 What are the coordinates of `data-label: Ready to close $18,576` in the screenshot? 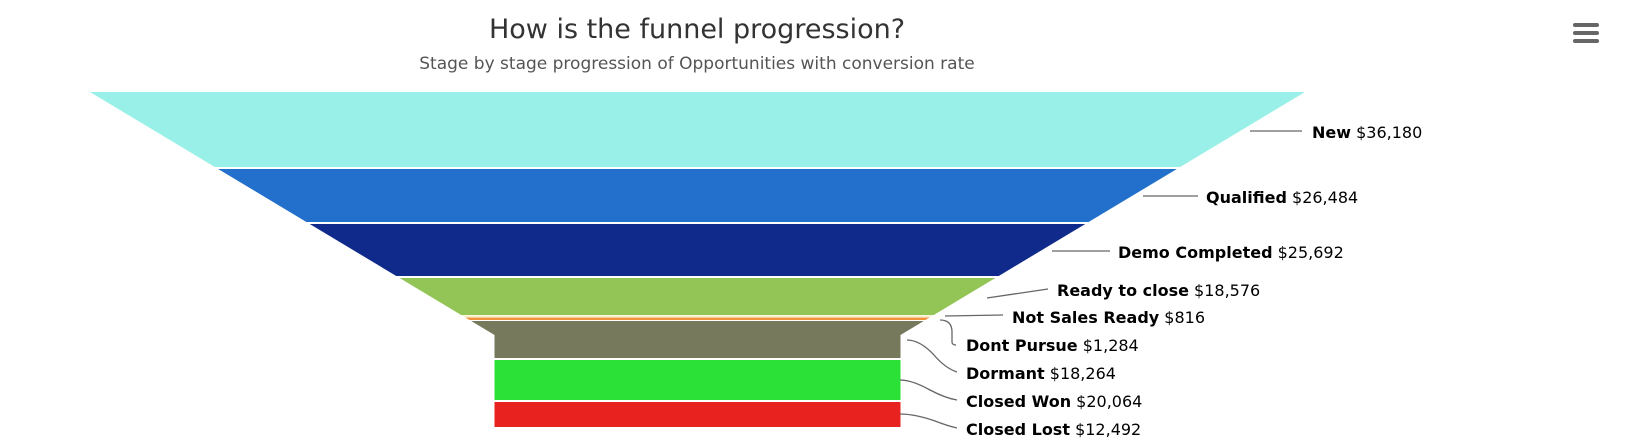 It's located at (1158, 290).